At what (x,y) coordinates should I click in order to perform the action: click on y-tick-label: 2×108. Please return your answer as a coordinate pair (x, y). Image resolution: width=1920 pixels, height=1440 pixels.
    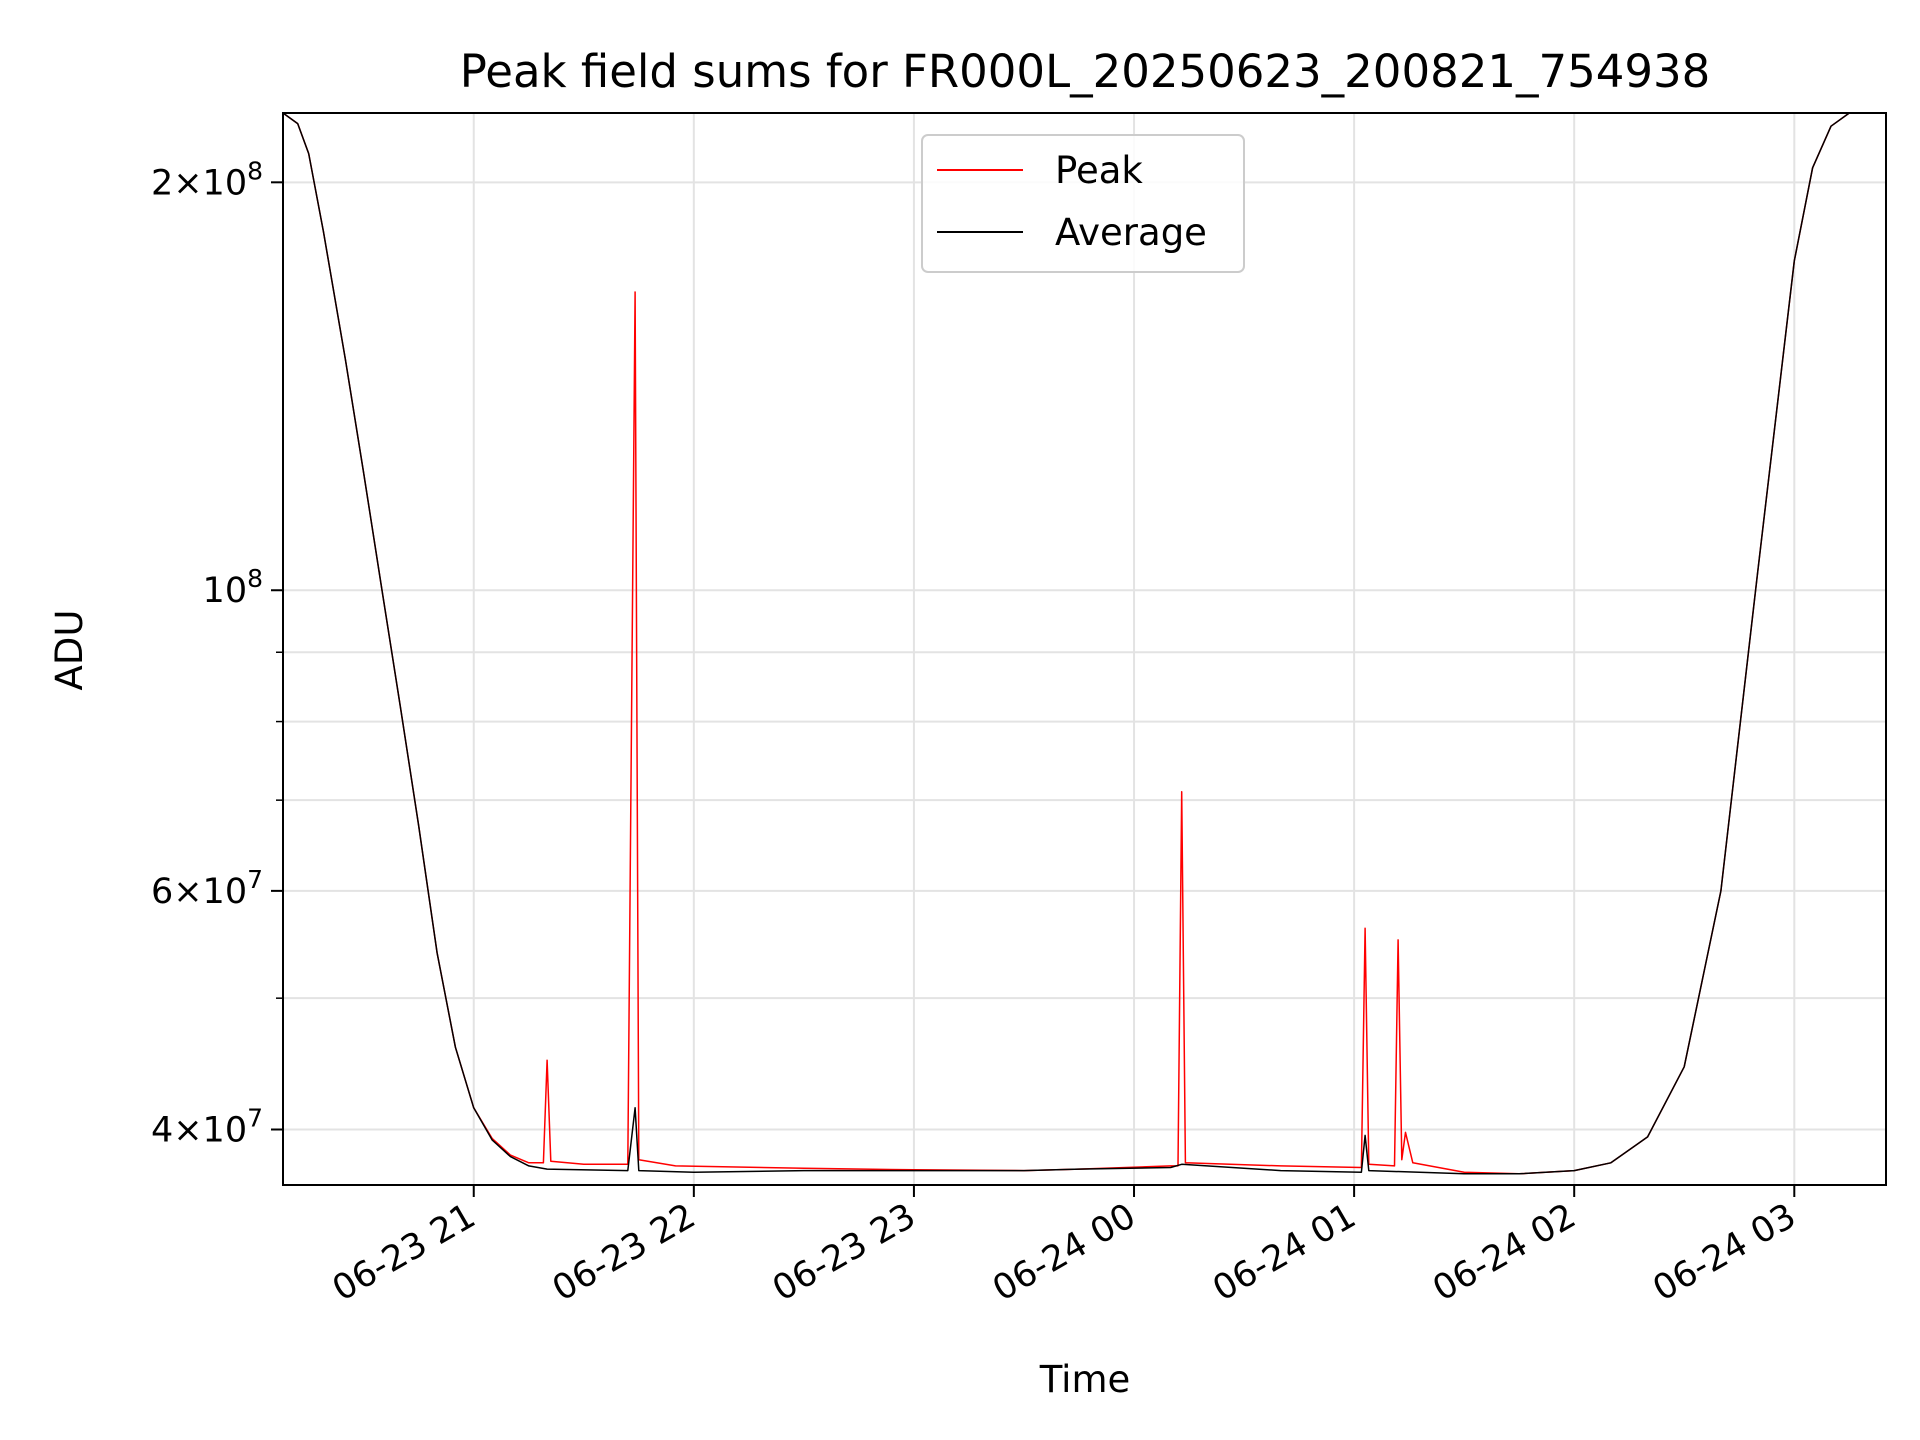
    Looking at the image, I should click on (207, 179).